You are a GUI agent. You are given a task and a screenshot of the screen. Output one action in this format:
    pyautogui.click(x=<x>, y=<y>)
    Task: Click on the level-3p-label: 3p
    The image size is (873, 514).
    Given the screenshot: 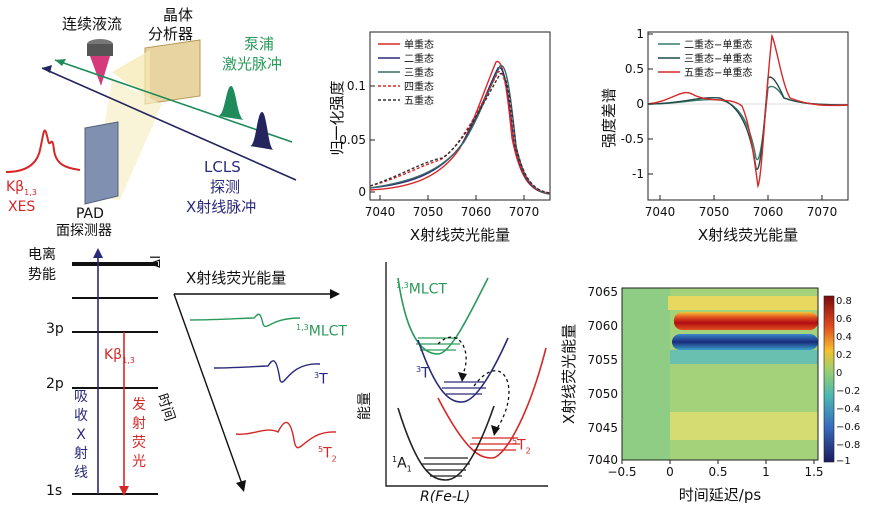 What is the action you would take?
    pyautogui.click(x=55, y=329)
    